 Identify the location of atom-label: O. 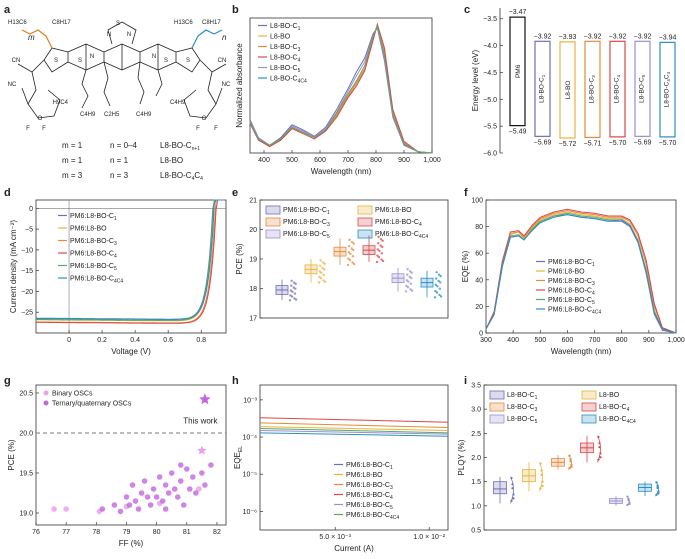
(40, 119).